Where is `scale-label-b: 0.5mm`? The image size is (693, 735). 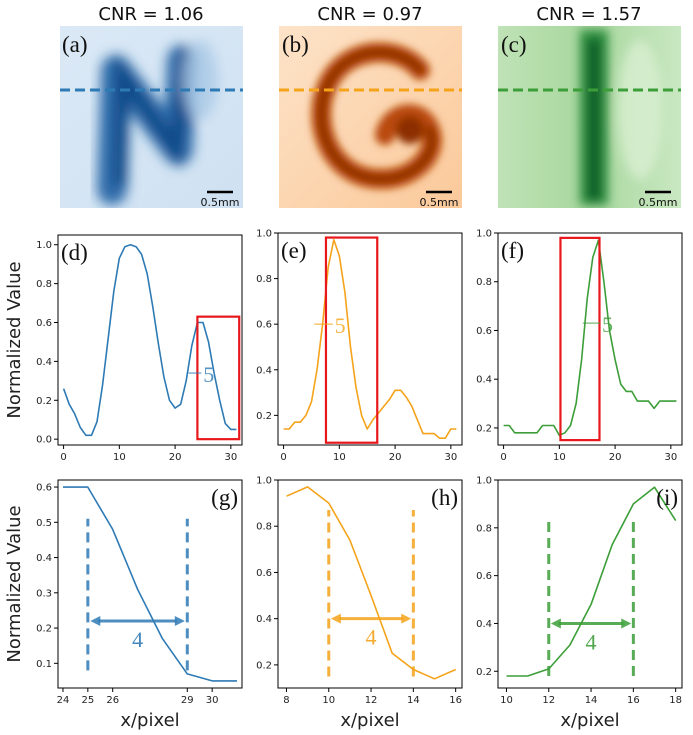
scale-label-b: 0.5mm is located at coordinates (439, 202).